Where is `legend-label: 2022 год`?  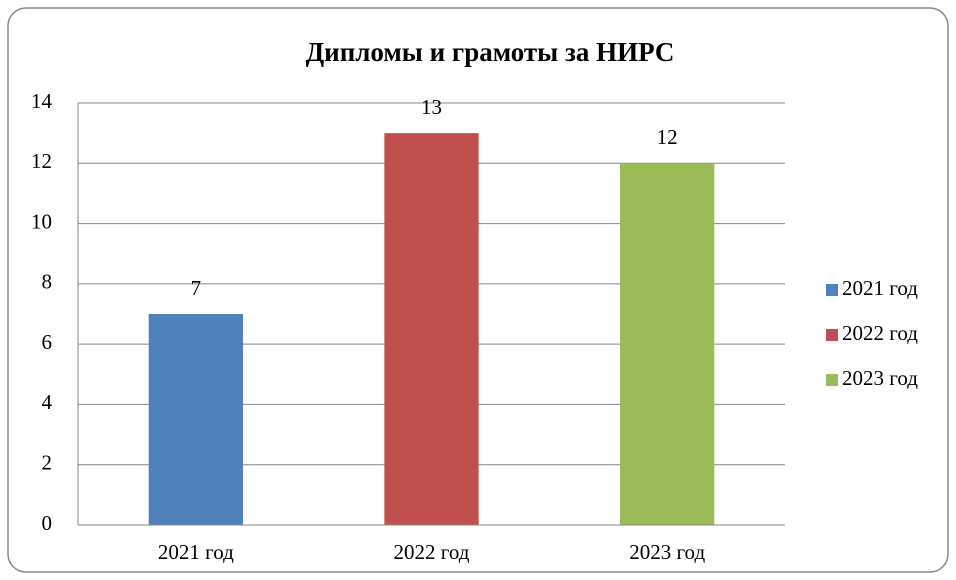
legend-label: 2022 год is located at coordinates (880, 333).